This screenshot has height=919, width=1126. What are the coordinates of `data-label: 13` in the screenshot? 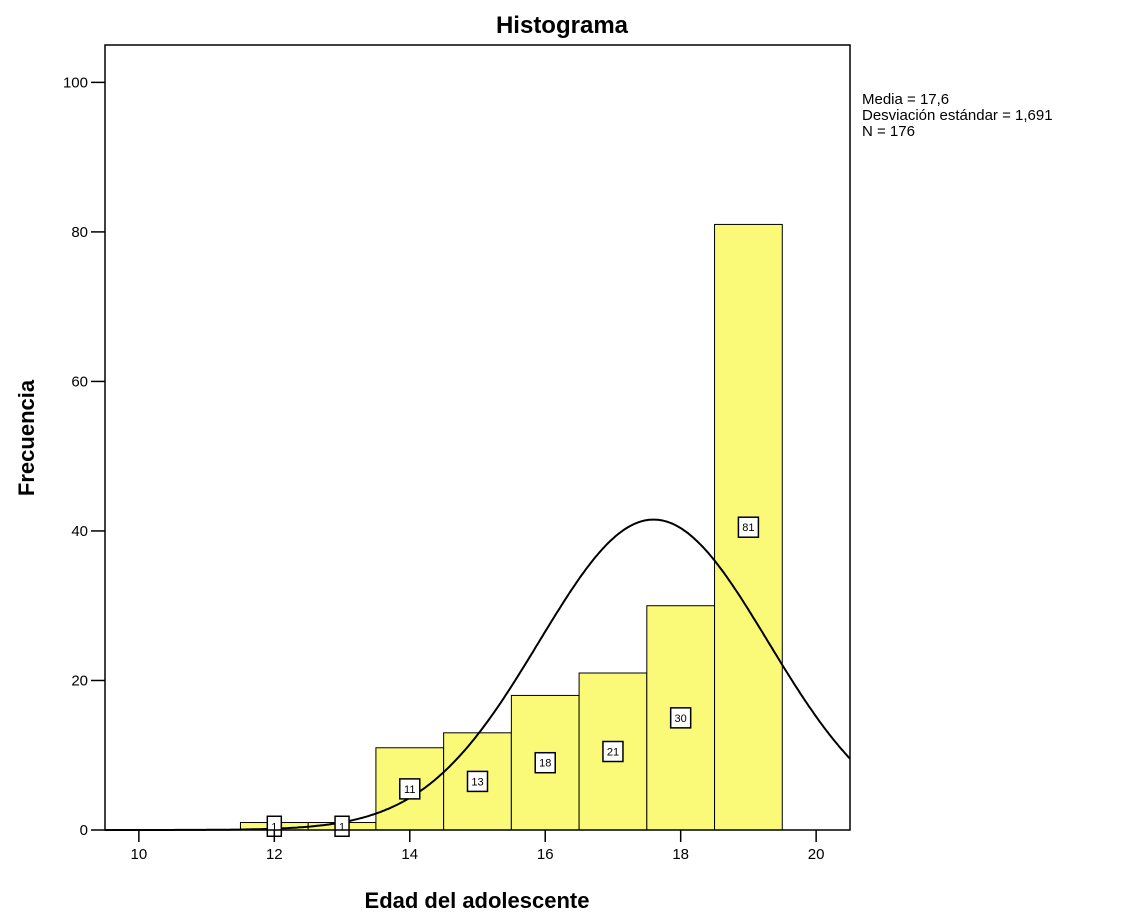 It's located at (477, 782).